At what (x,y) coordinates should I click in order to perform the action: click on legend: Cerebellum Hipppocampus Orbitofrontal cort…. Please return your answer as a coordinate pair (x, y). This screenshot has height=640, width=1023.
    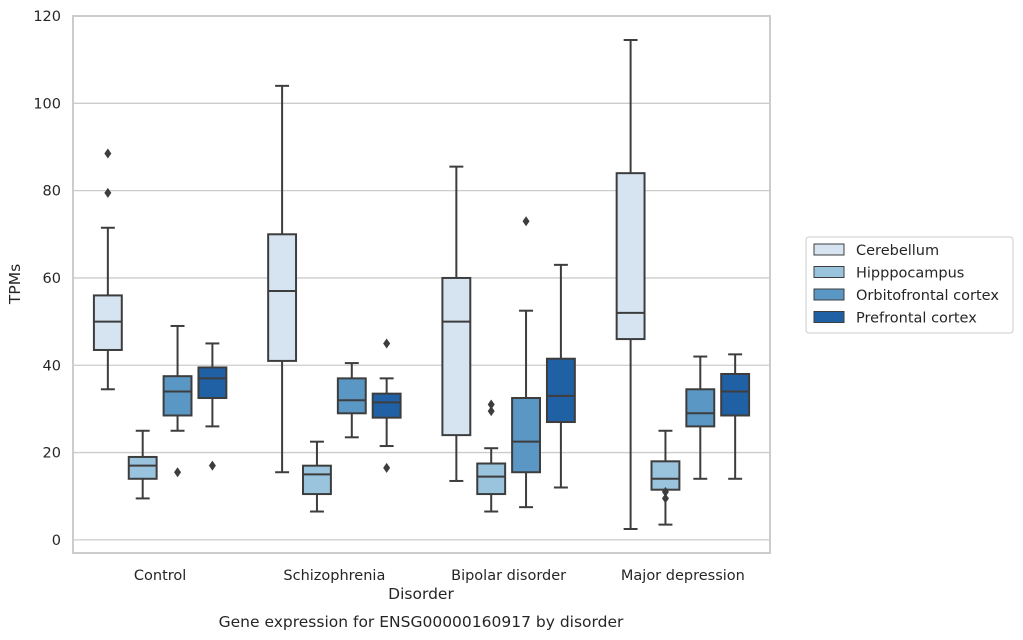
    Looking at the image, I should click on (909, 285).